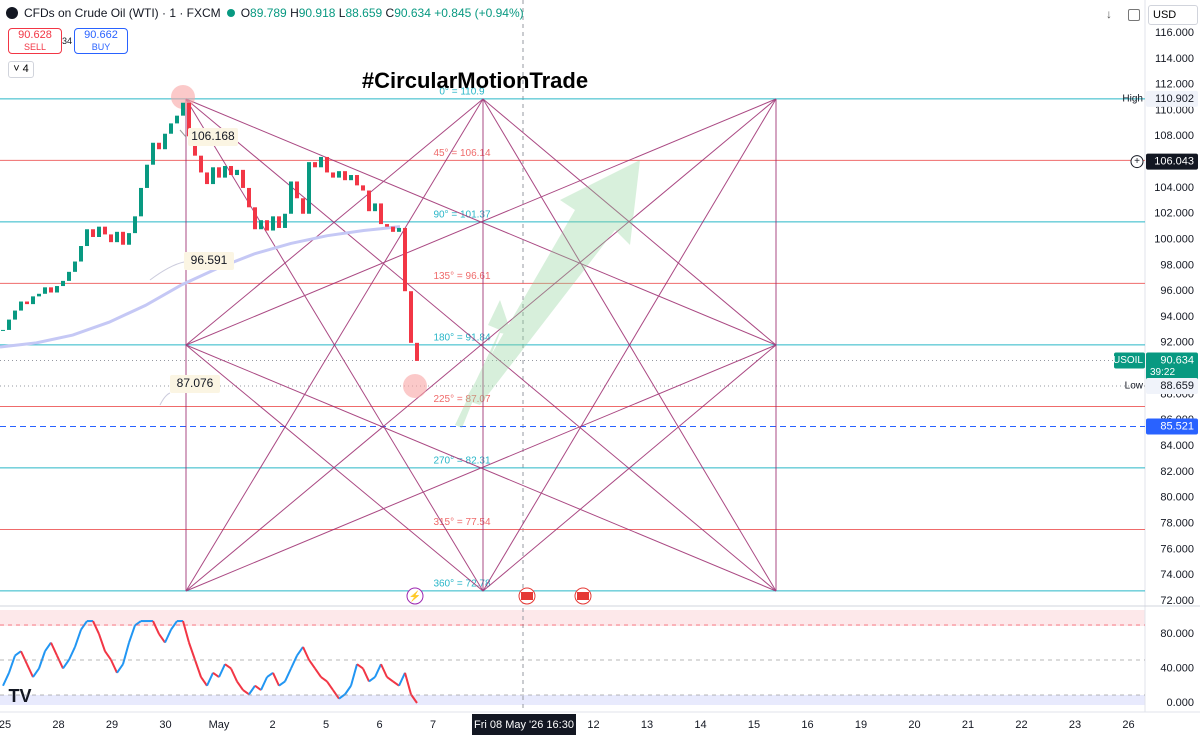  What do you see at coordinates (593, 725) in the screenshot?
I see `time-label: 12` at bounding box center [593, 725].